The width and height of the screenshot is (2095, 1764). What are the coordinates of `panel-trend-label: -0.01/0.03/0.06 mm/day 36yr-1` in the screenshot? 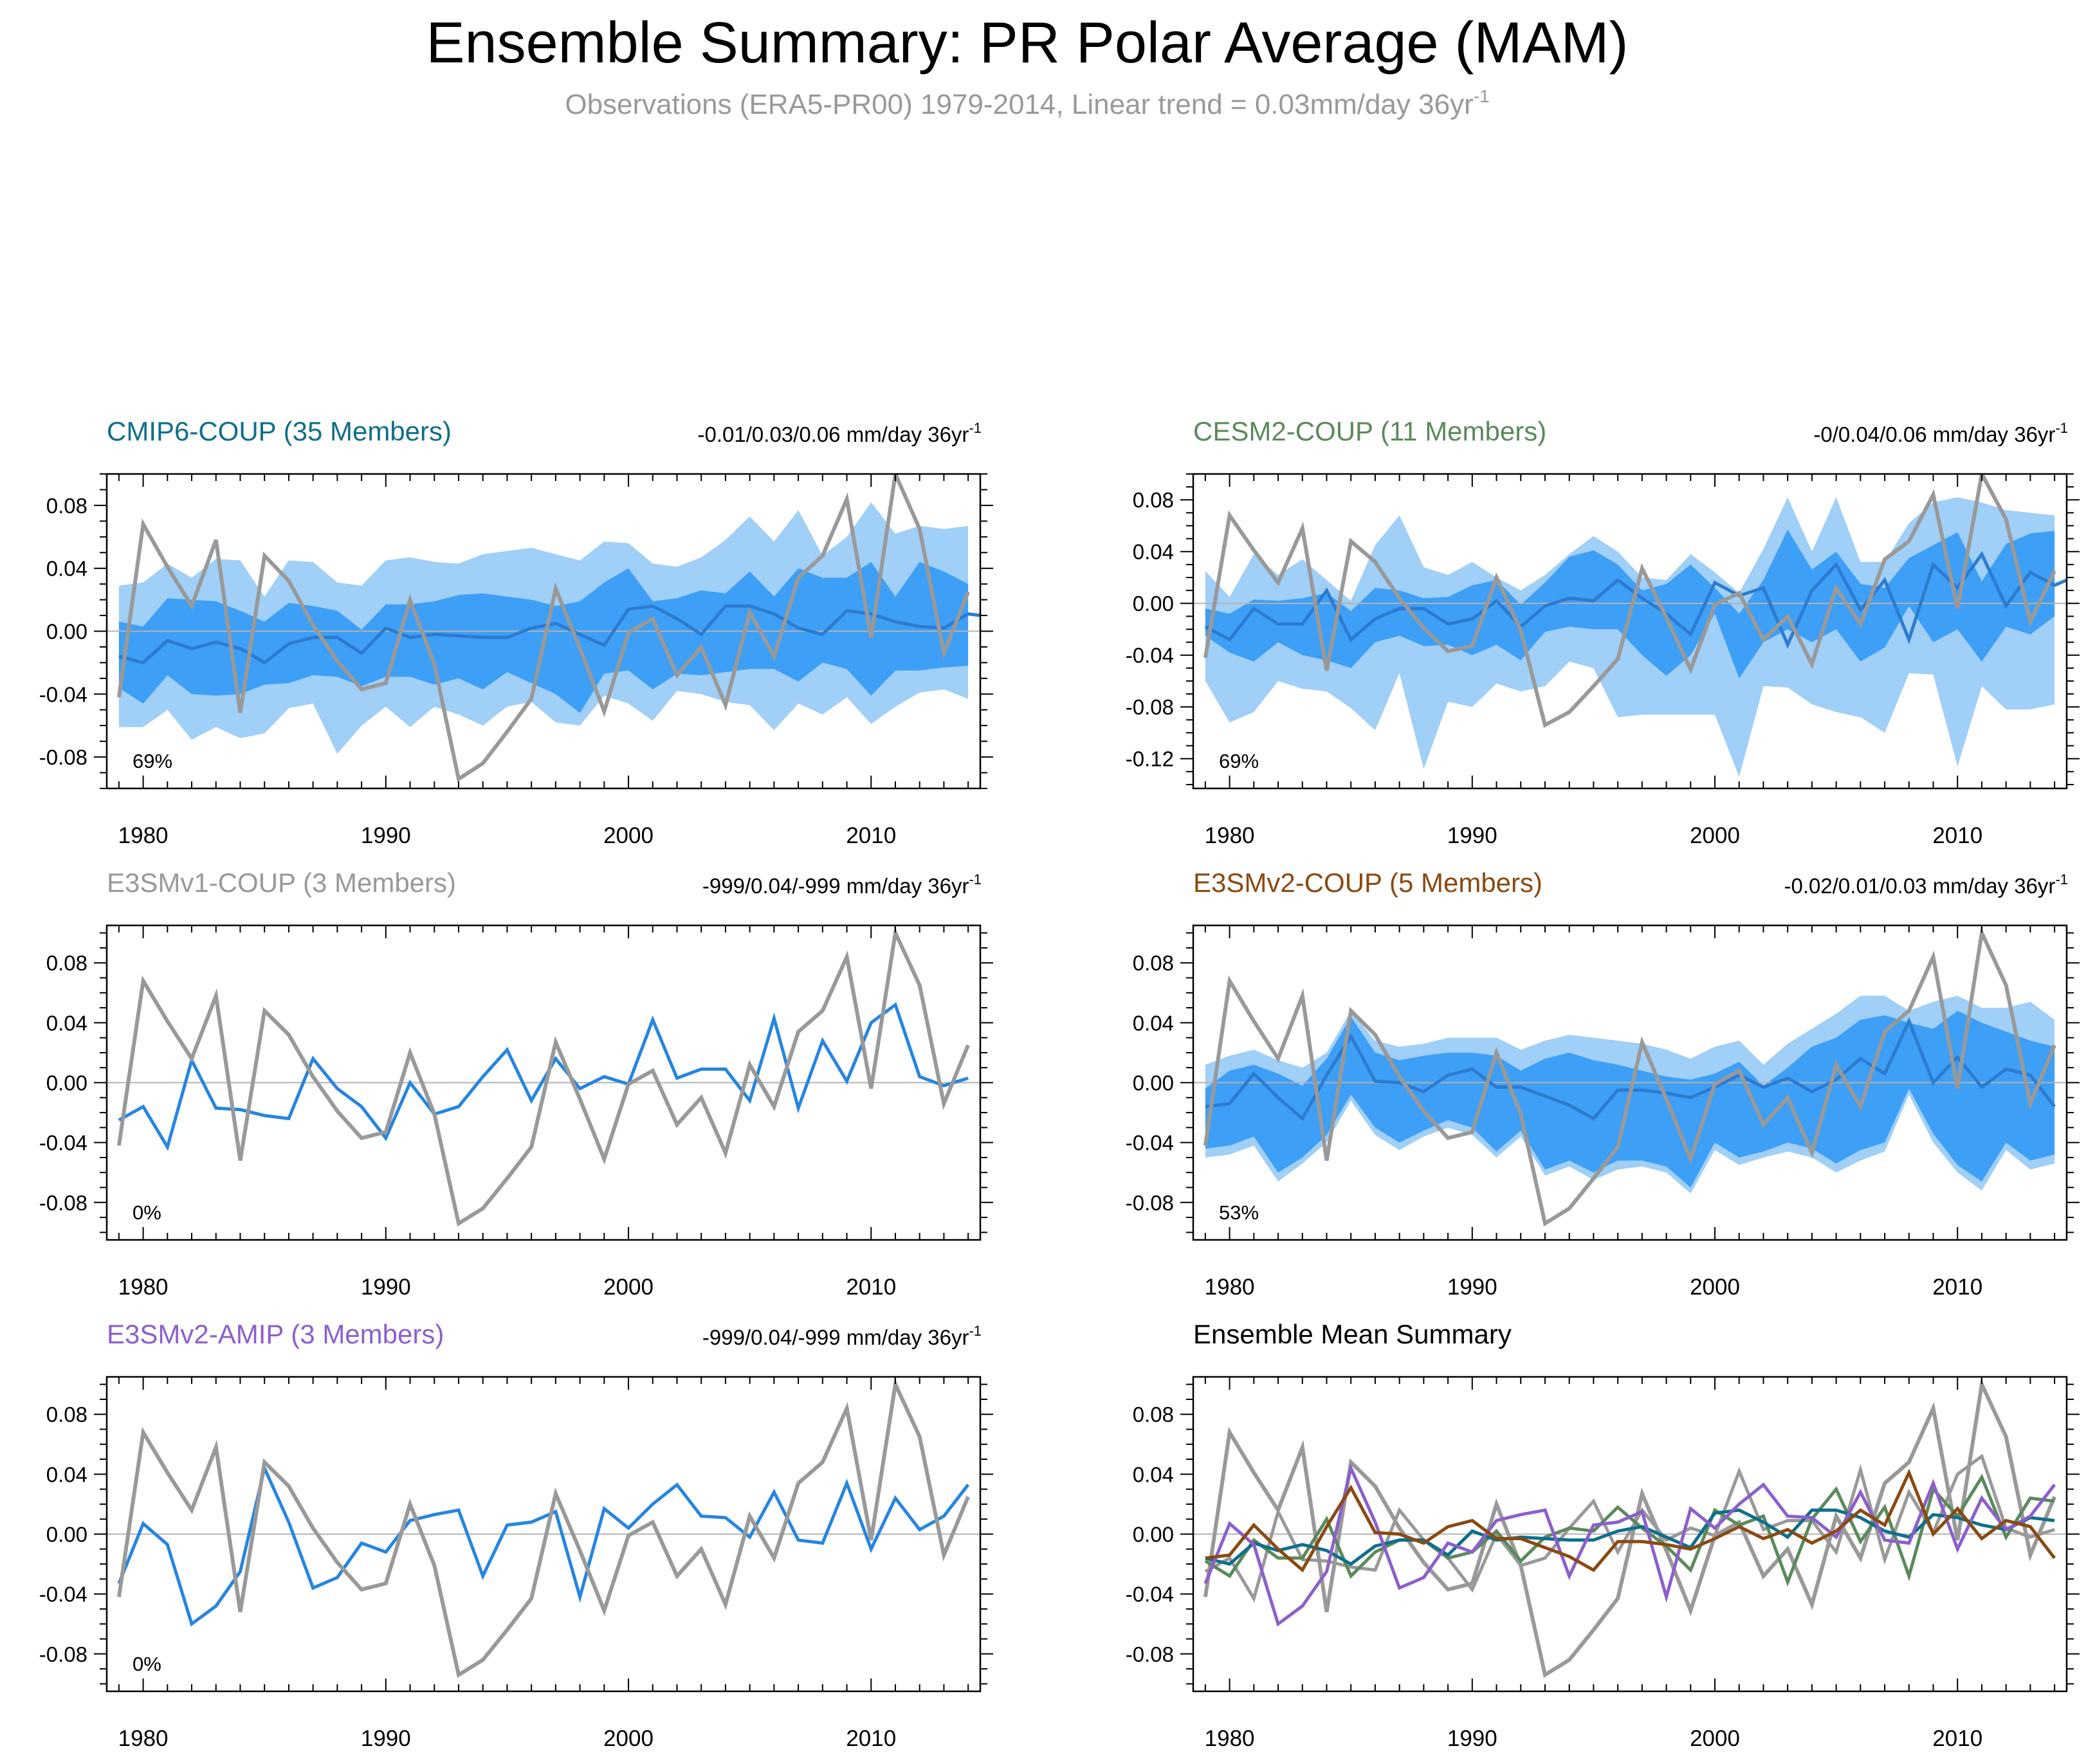 It's located at (840, 433).